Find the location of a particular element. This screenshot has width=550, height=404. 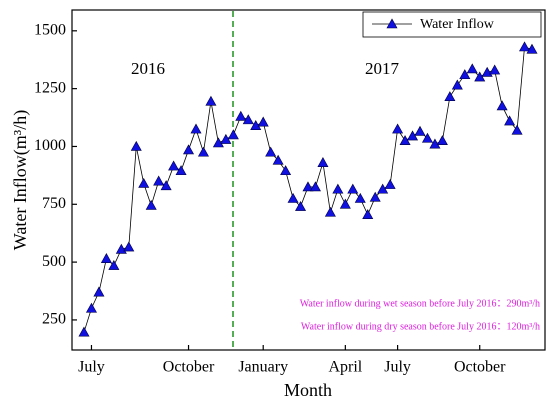

y-tick-label: 500 is located at coordinates (54, 261).